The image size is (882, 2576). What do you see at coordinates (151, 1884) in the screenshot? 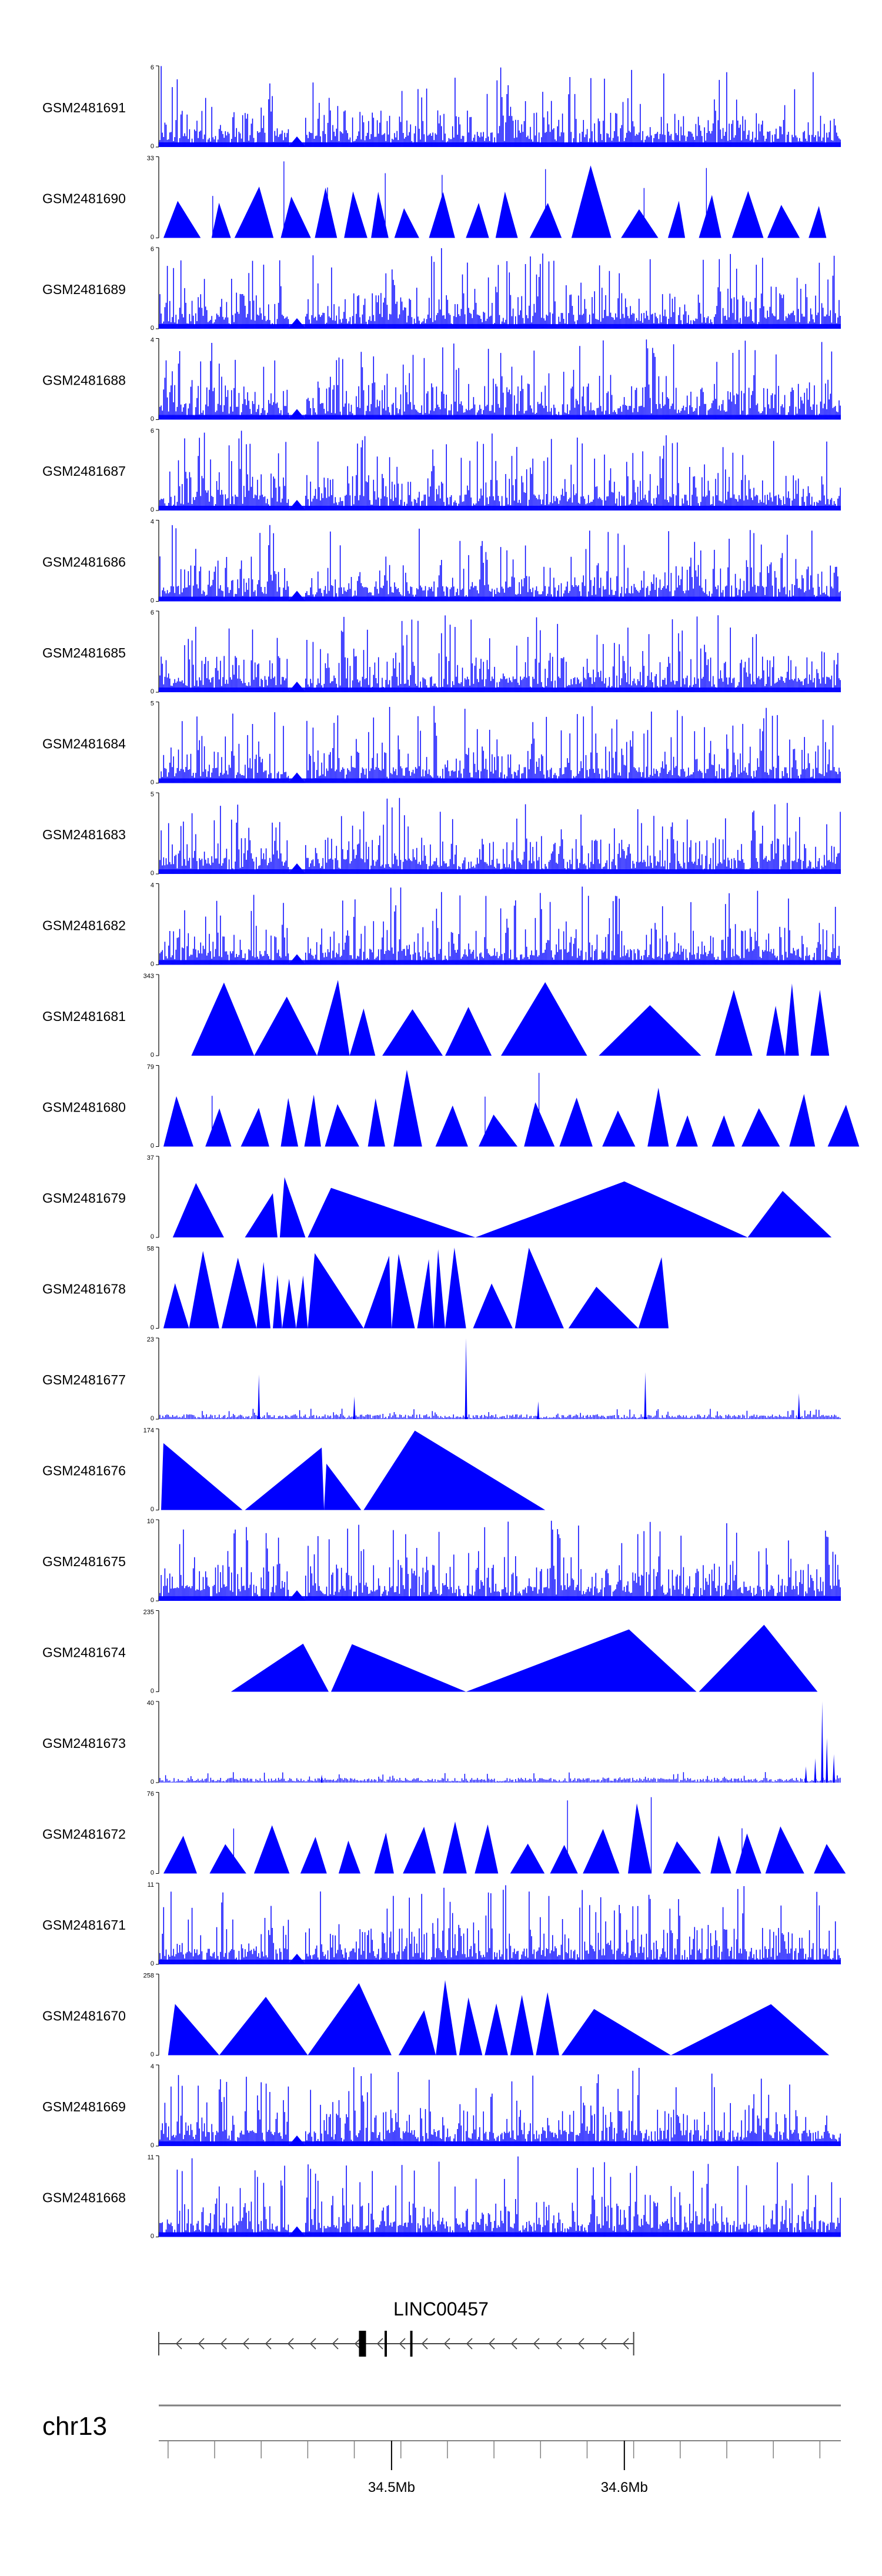
I see `y-max-label: 11` at bounding box center [151, 1884].